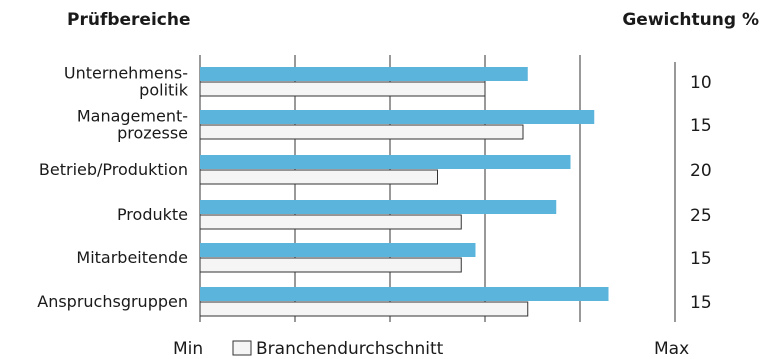  I want to click on category-label: Management-, so click(132, 116).